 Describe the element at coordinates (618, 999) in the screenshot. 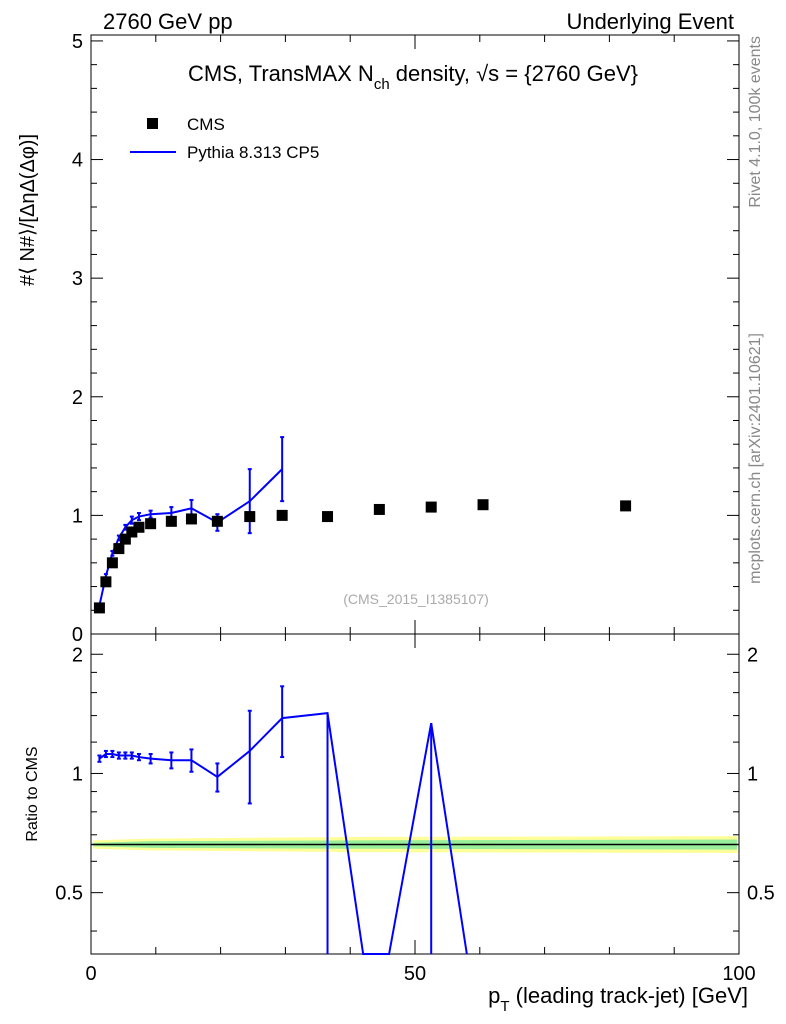

I see `xlabel: pT (leading track-jet) [GeV]` at that location.